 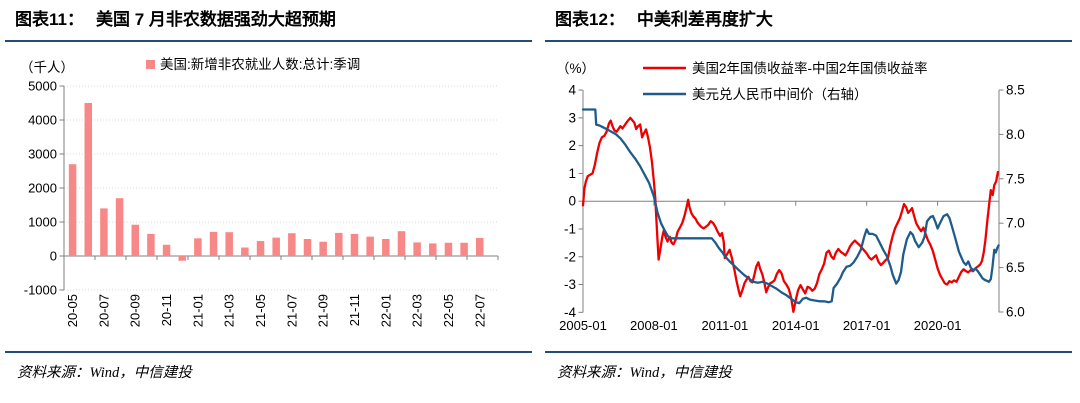 What do you see at coordinates (570, 256) in the screenshot?
I see `left-axis-label: -2` at bounding box center [570, 256].